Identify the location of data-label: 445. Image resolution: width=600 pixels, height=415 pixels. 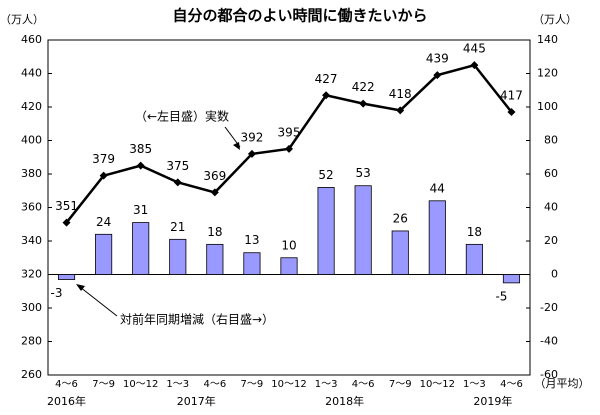
(474, 49).